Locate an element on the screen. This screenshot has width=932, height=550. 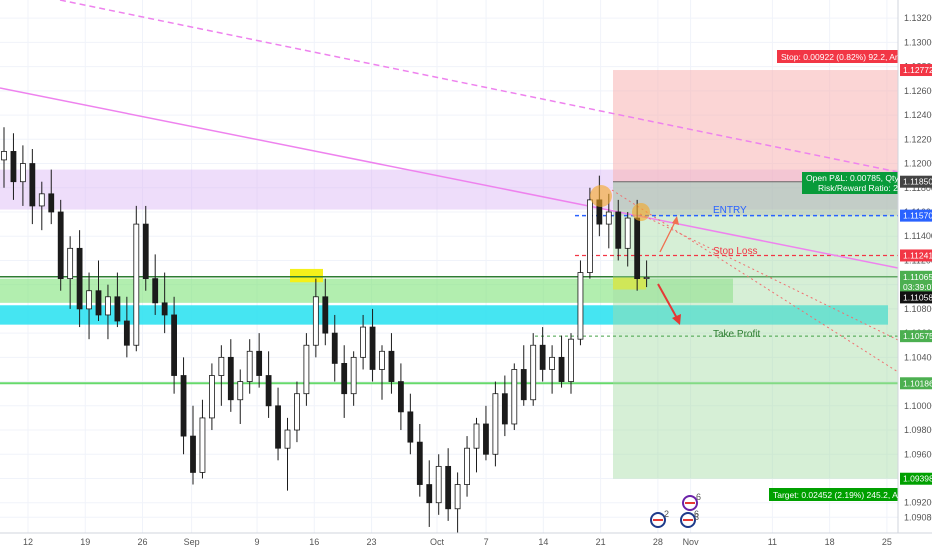
price-tick-label: 1.10400 is located at coordinates (918, 357).